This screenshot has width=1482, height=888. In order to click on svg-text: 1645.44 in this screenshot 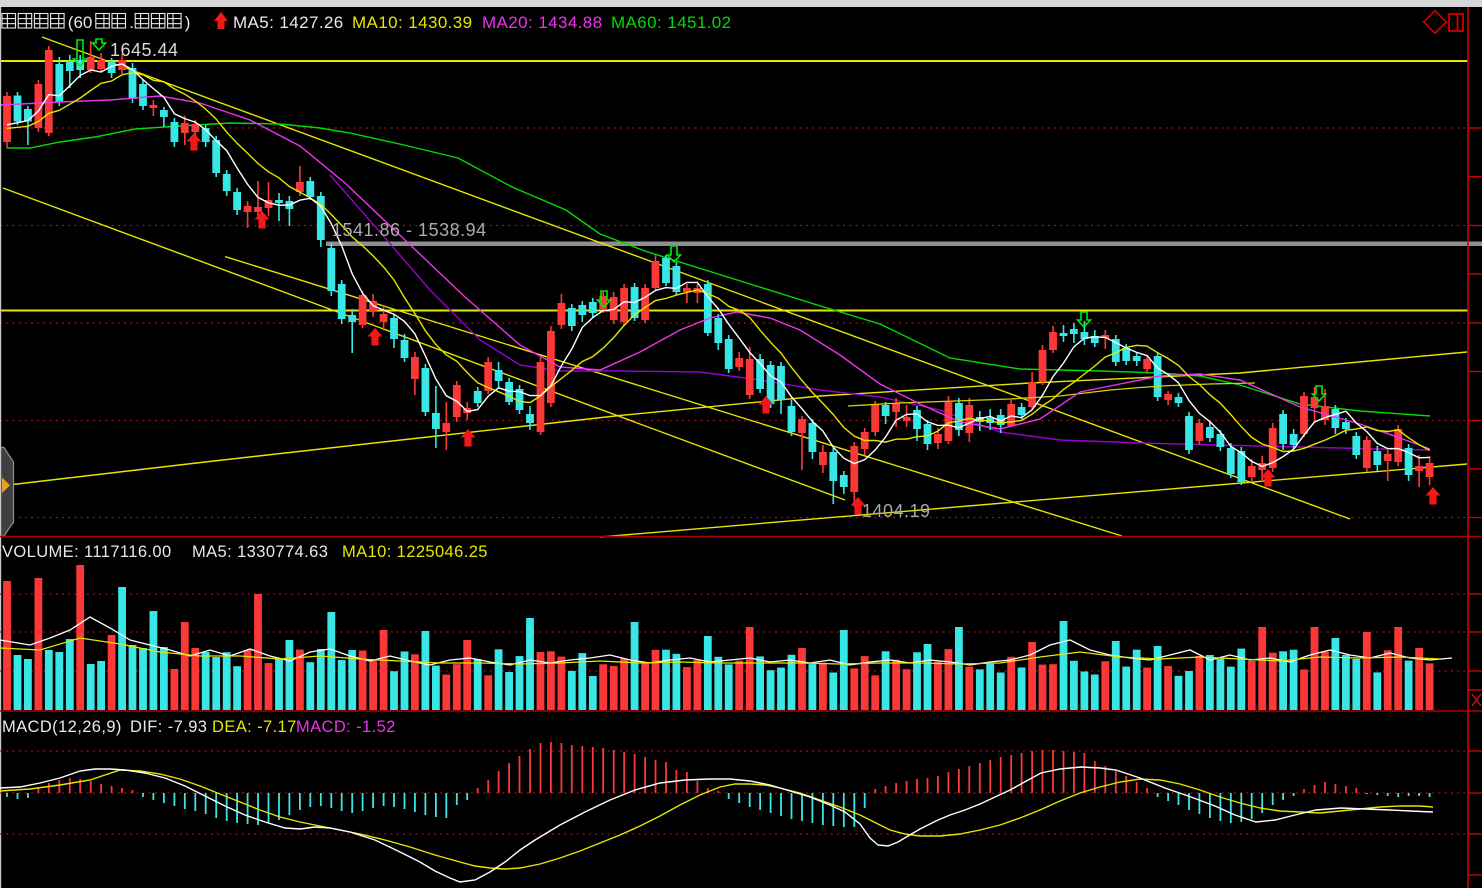, I will do `click(144, 50)`.